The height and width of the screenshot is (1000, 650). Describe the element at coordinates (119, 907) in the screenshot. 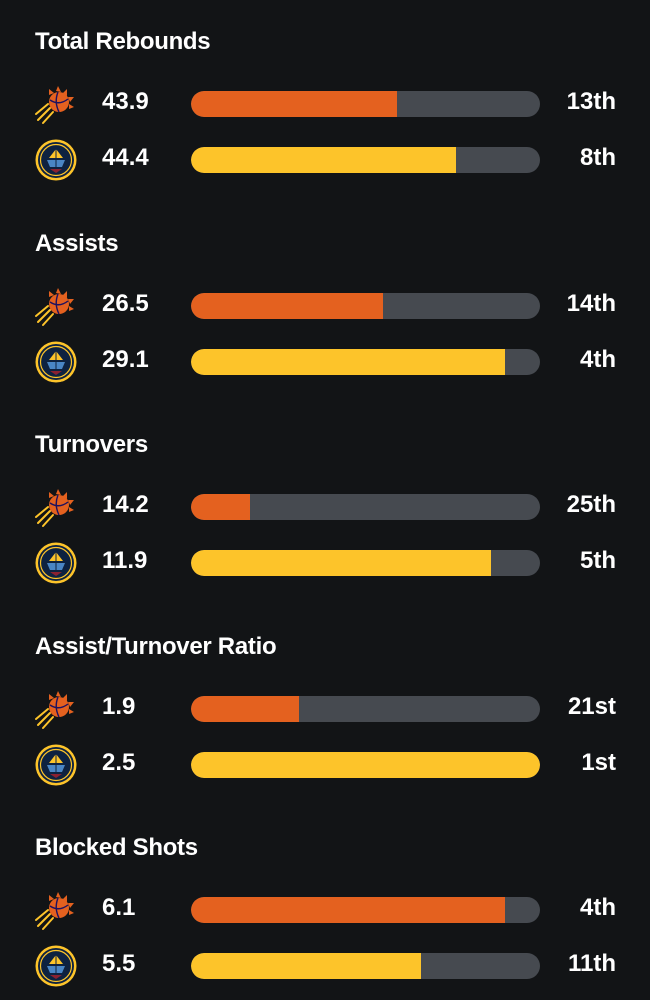

I see `stat-value: 6.1` at that location.